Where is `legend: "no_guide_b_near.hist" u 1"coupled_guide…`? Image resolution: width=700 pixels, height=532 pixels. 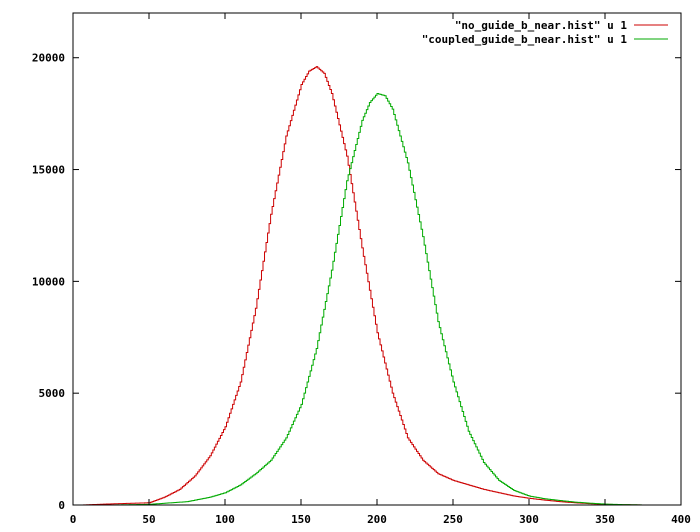
legend: "no_guide_b_near.hist" u 1"coupled_guide… is located at coordinates (545, 32).